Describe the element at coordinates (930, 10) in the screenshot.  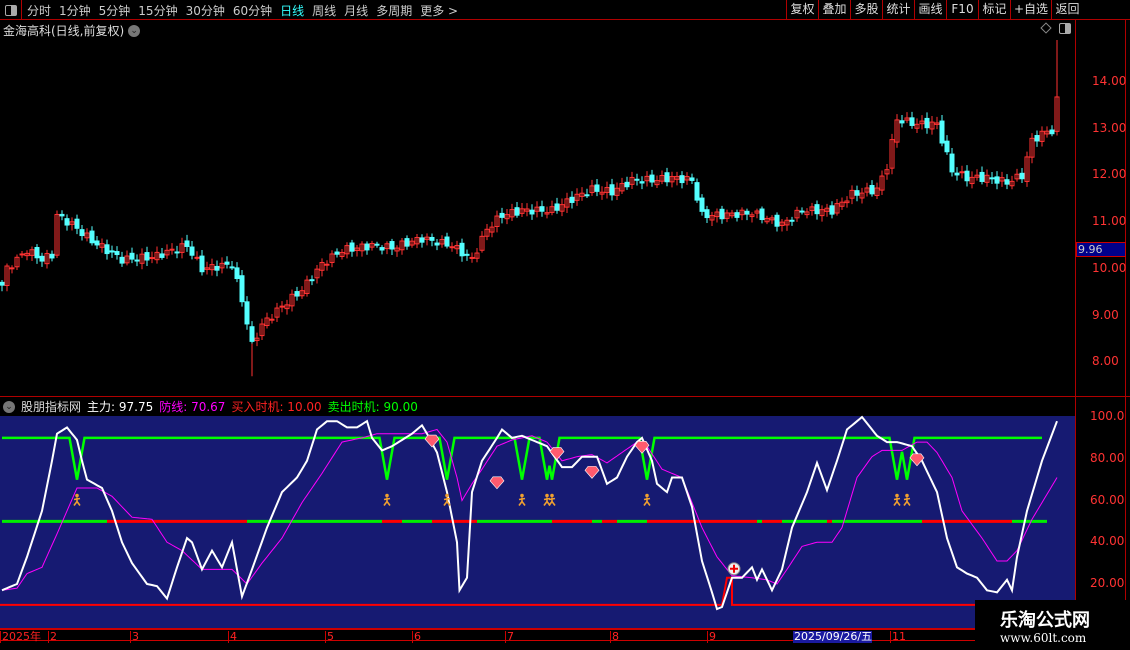
I see `toolbar-button: 画线` at that location.